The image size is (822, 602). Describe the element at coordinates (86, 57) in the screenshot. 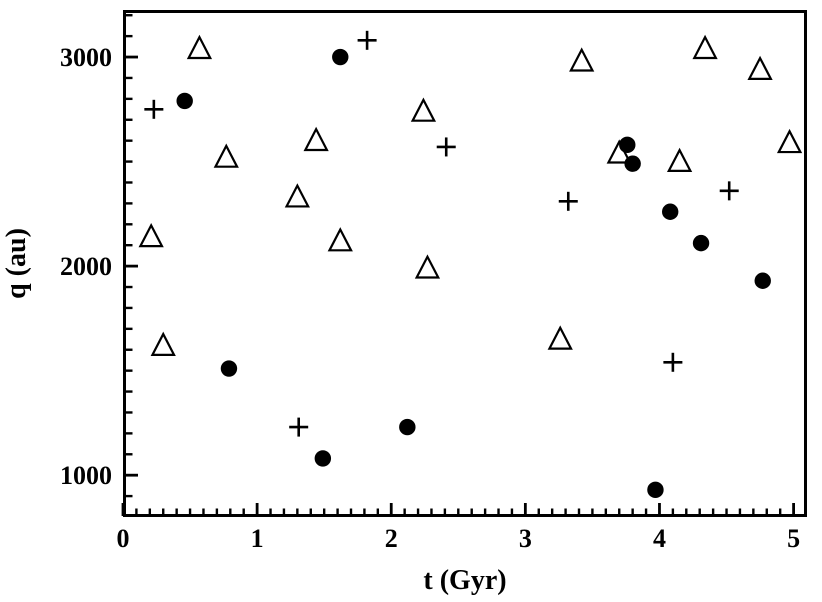

I see `y-tick-label: 3000` at that location.